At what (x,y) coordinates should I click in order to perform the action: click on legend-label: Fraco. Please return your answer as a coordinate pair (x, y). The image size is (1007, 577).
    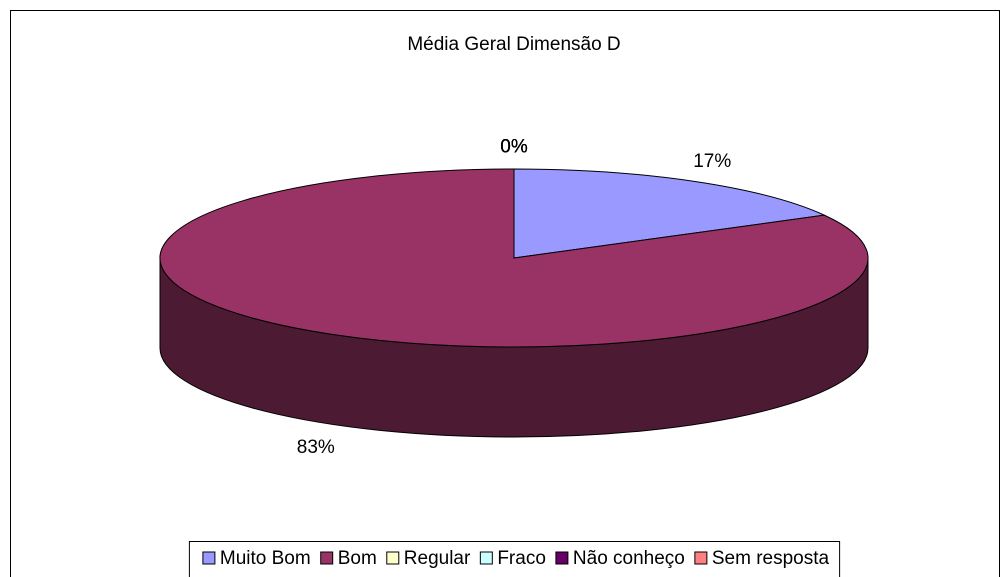
    Looking at the image, I should click on (521, 558).